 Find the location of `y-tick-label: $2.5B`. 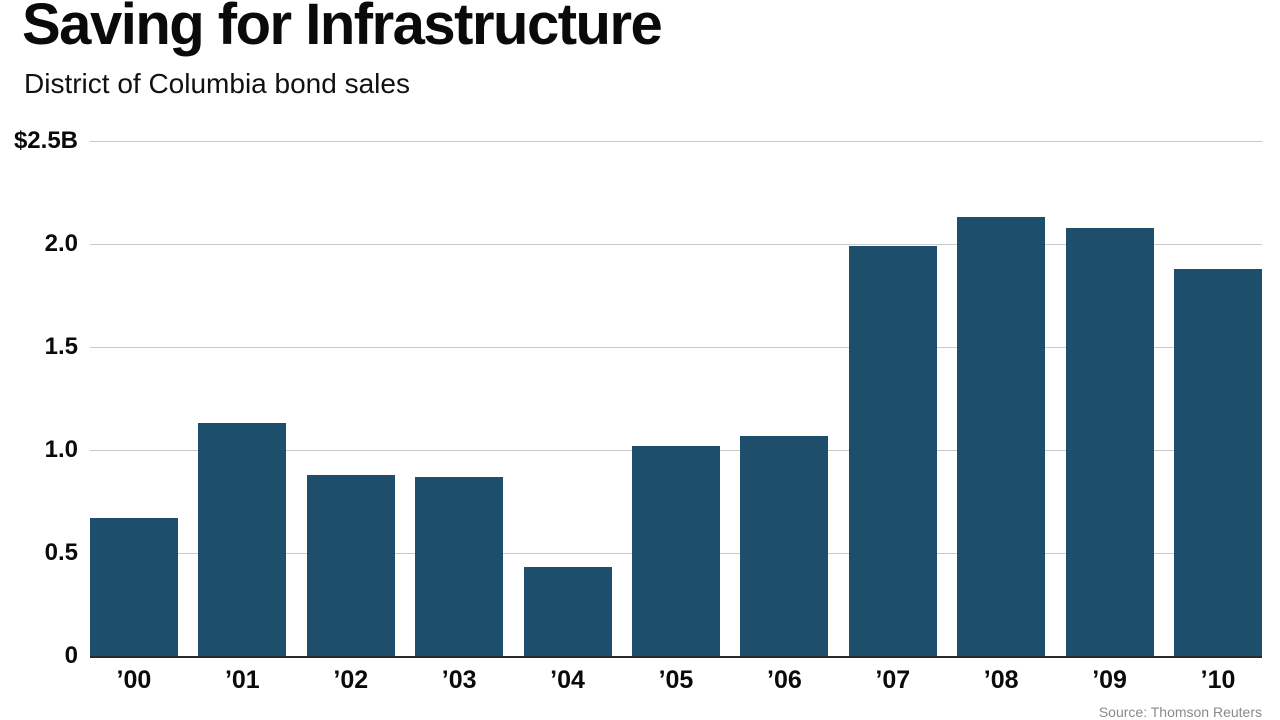

y-tick-label: $2.5B is located at coordinates (45, 140).